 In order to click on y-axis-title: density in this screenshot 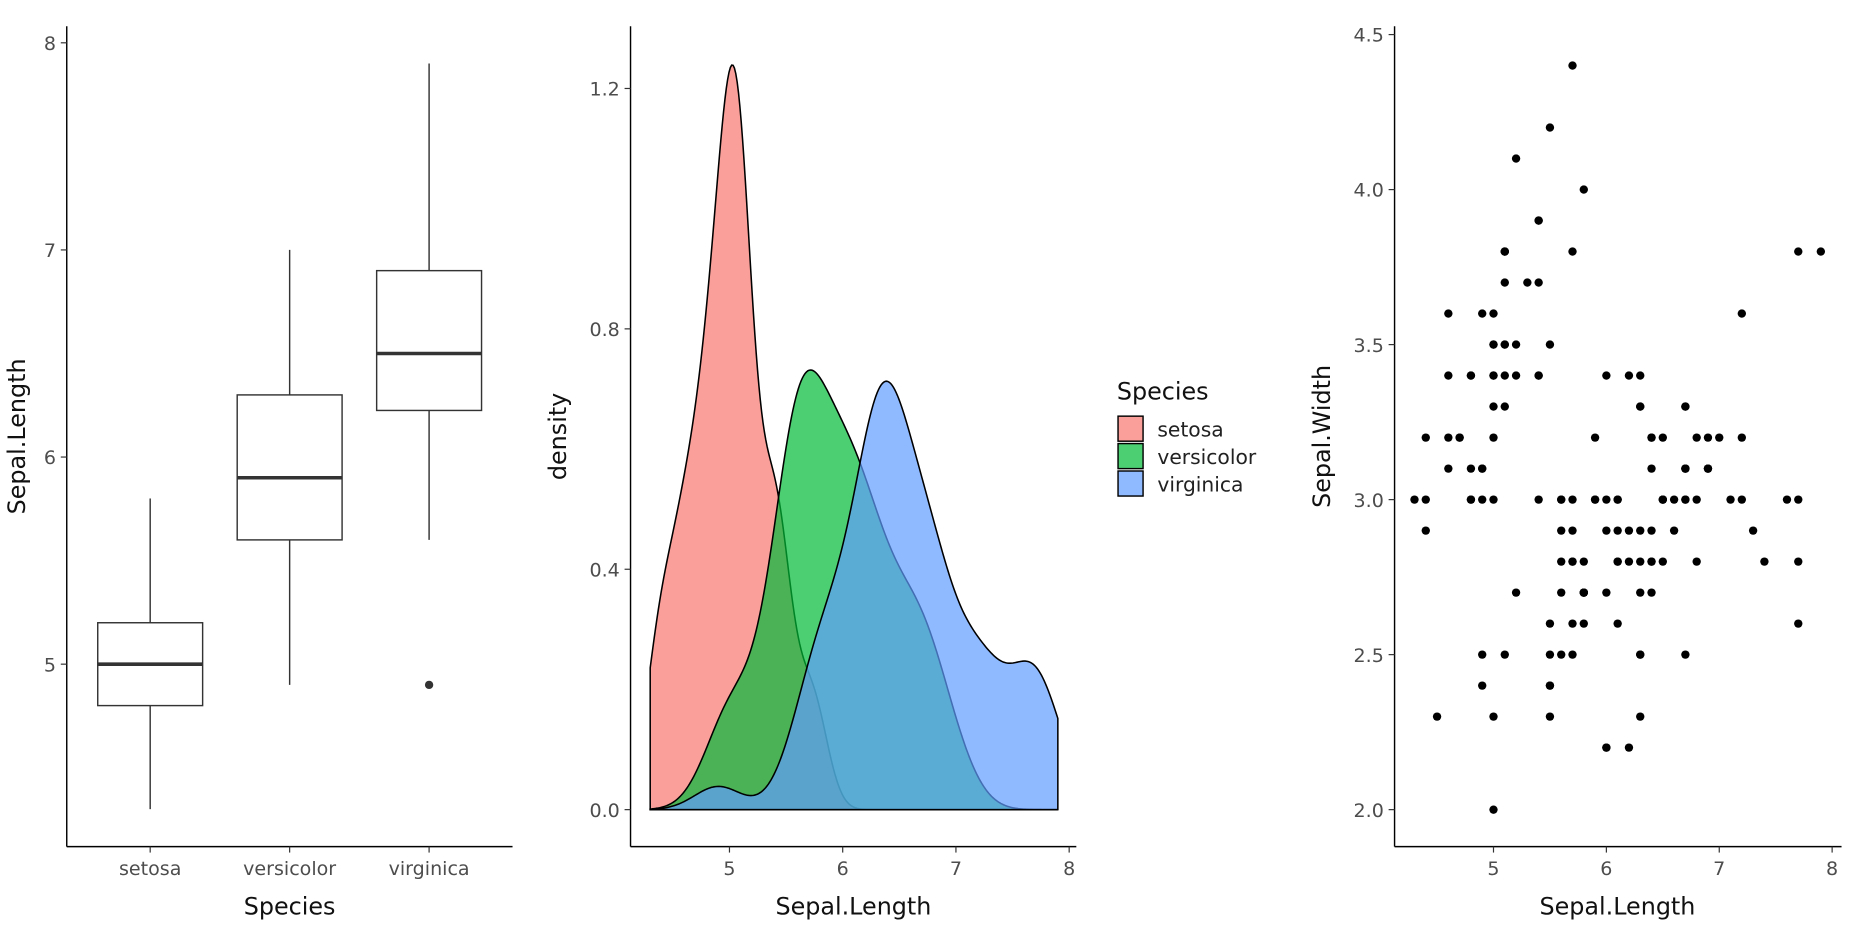, I will do `click(558, 436)`.